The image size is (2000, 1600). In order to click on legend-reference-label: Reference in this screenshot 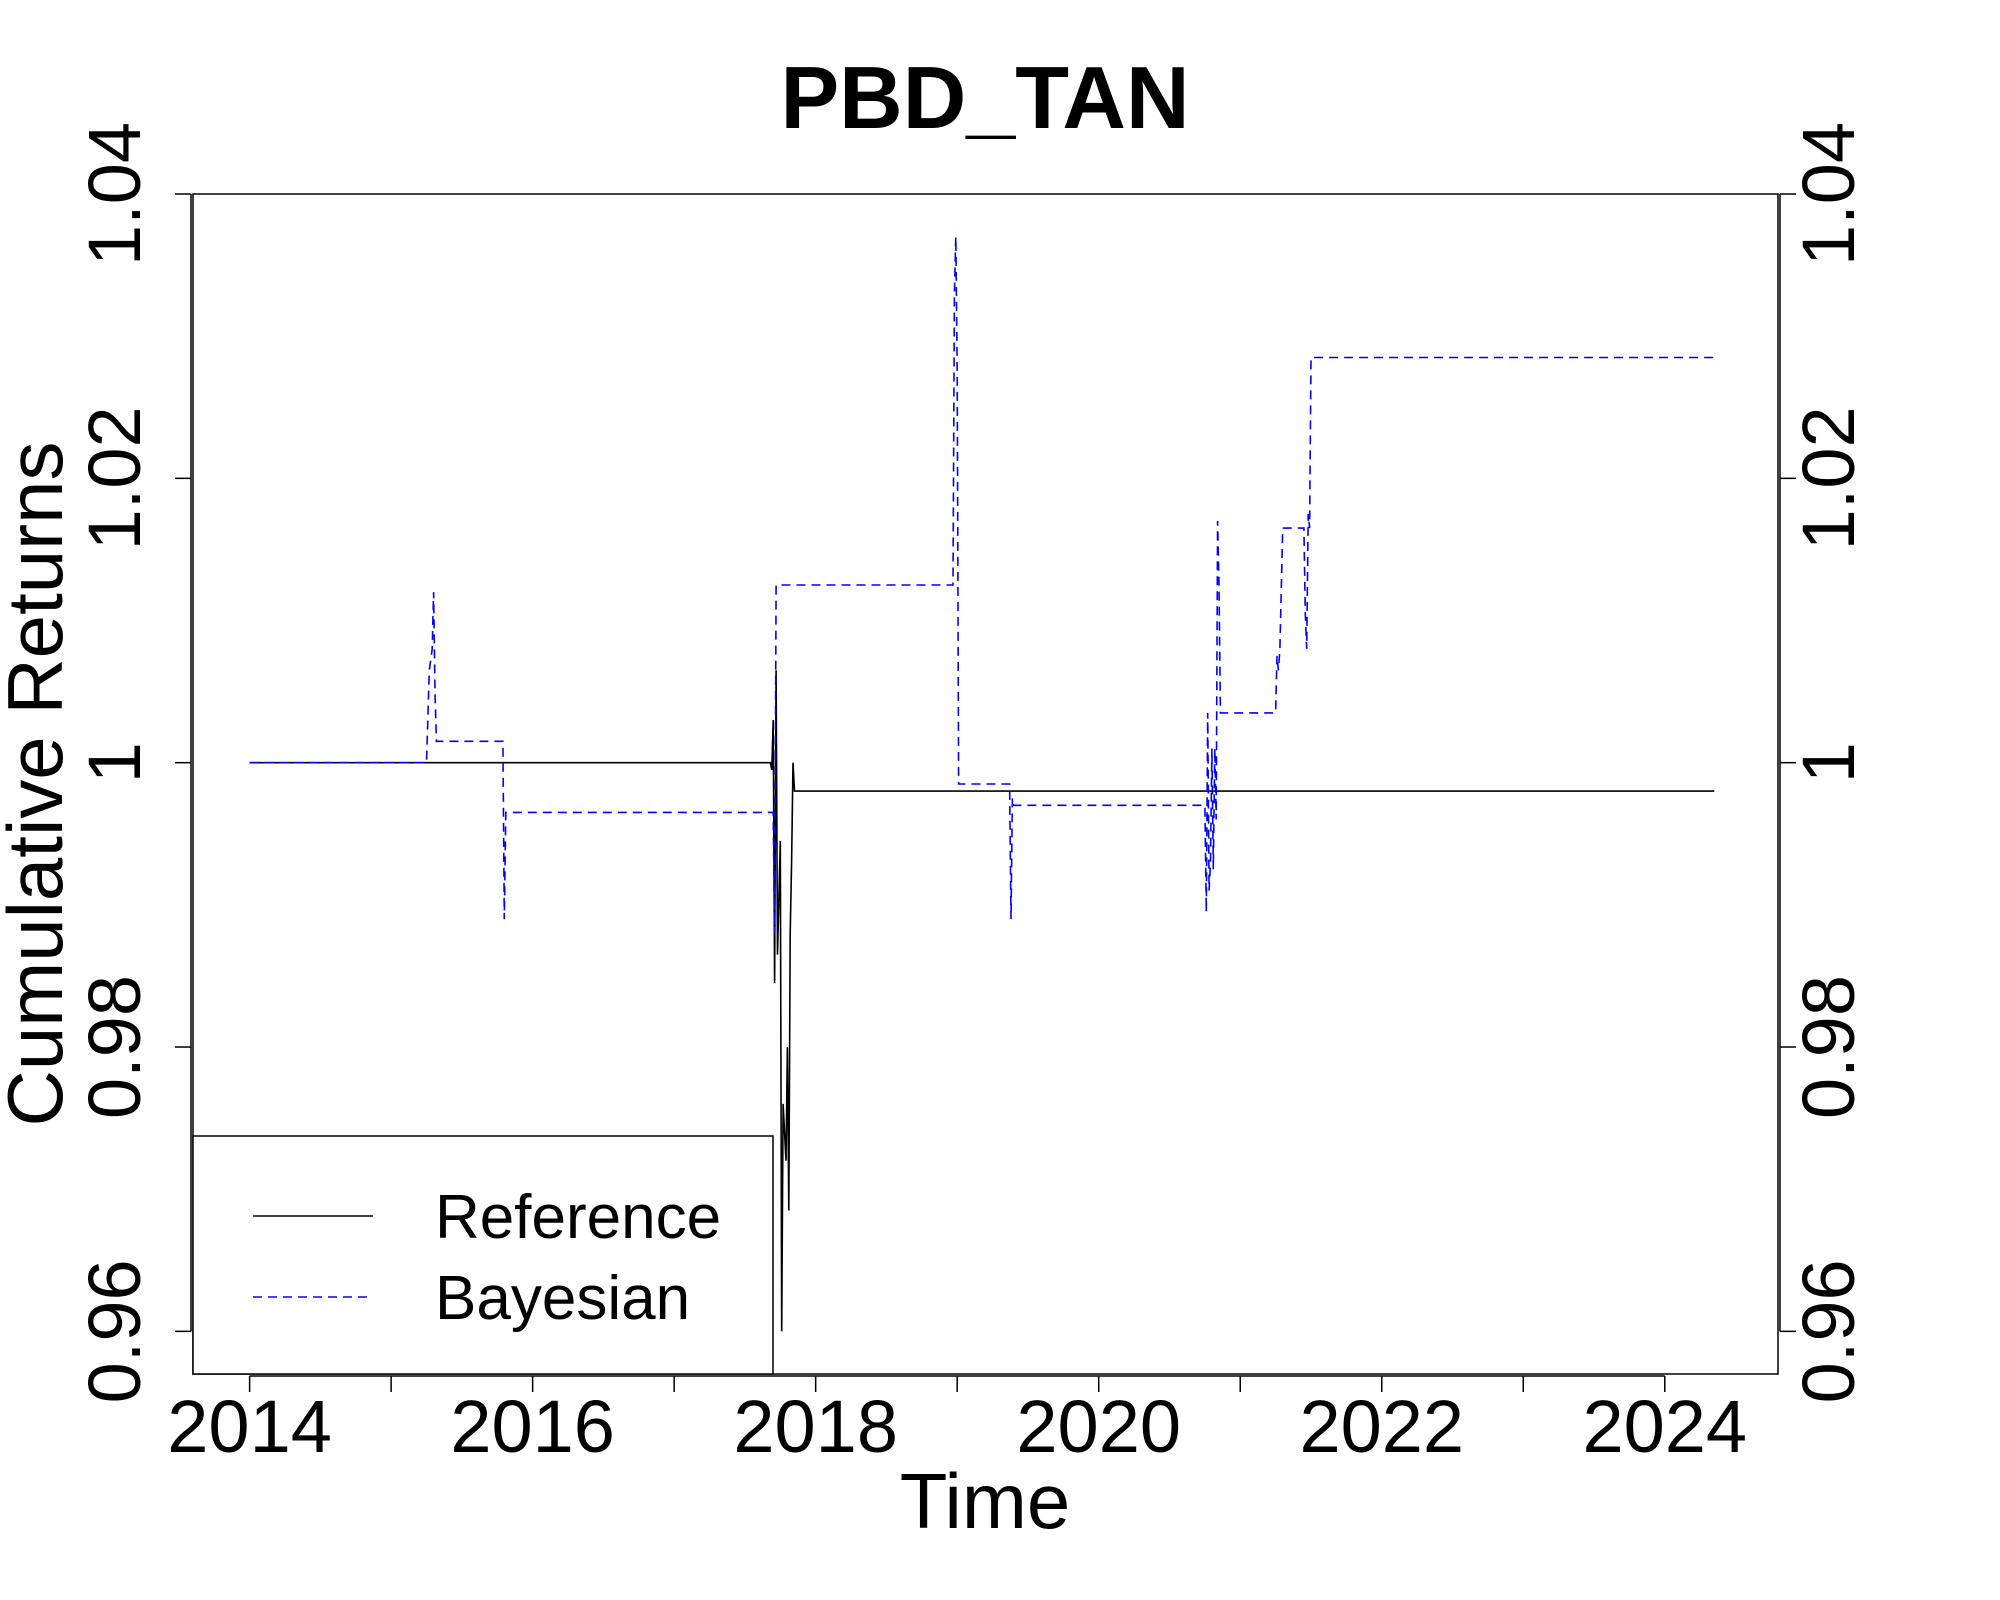, I will do `click(578, 1217)`.